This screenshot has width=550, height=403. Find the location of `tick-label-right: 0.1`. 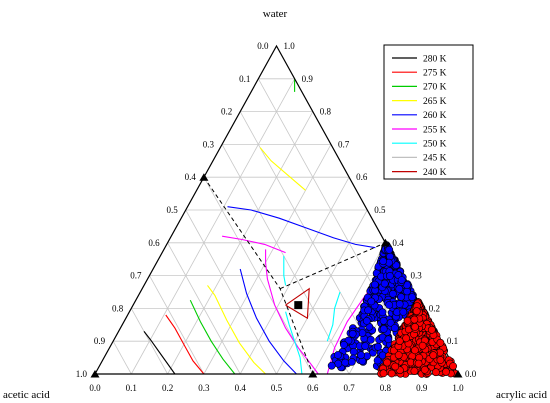

tick-label-right: 0.1 is located at coordinates (452, 341).